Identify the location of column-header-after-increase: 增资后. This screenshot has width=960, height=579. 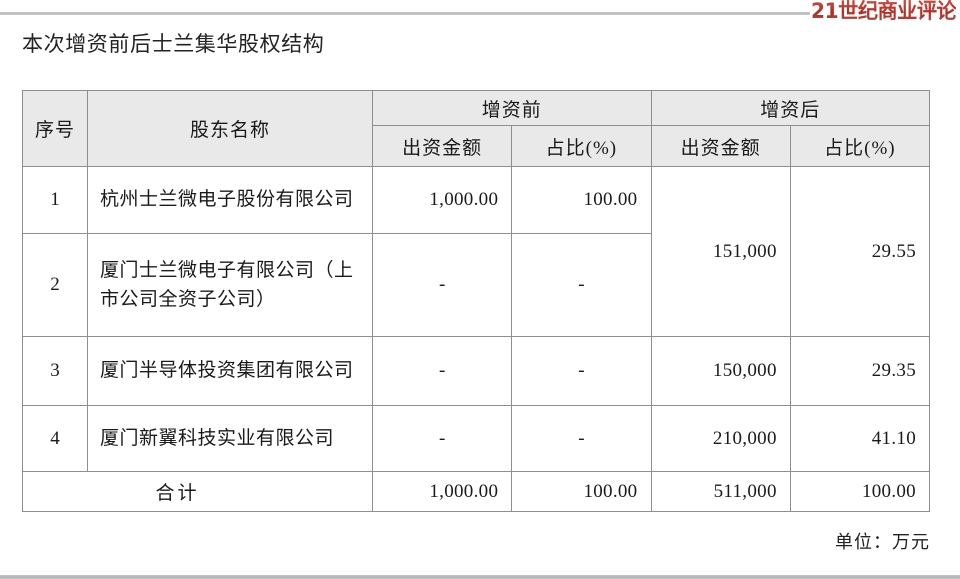
(790, 108).